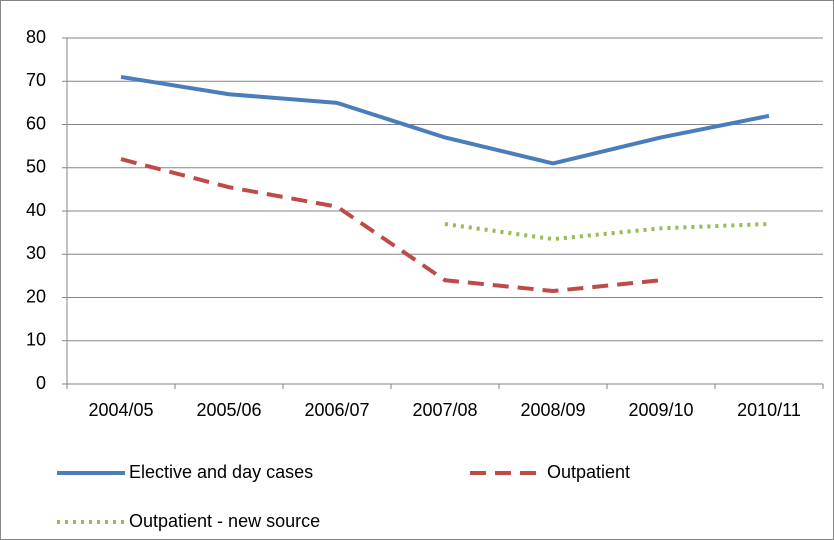  I want to click on y-tick-label: 0, so click(41, 383).